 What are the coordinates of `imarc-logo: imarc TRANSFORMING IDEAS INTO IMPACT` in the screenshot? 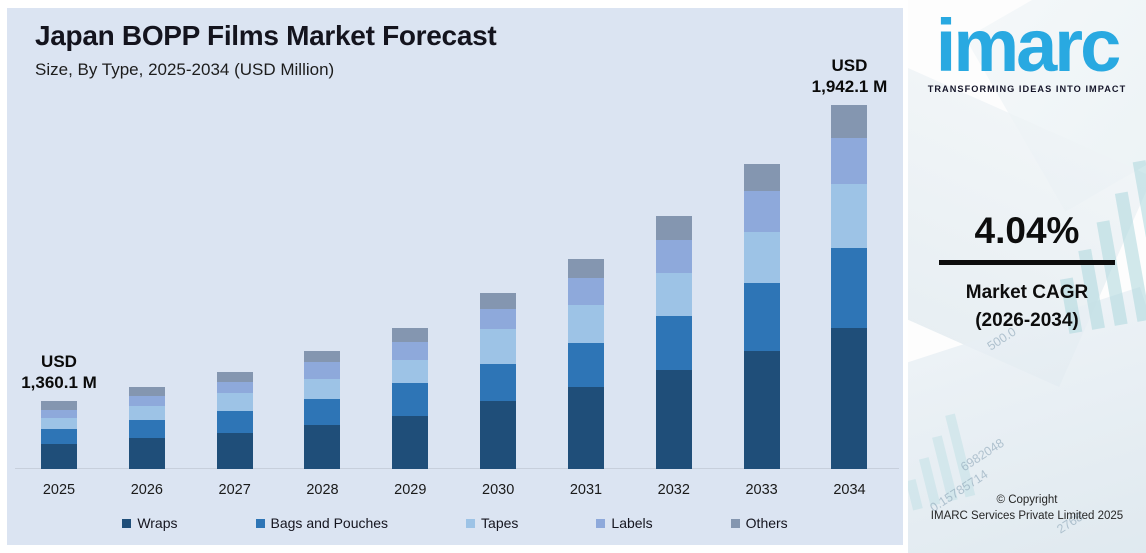 It's located at (1027, 49).